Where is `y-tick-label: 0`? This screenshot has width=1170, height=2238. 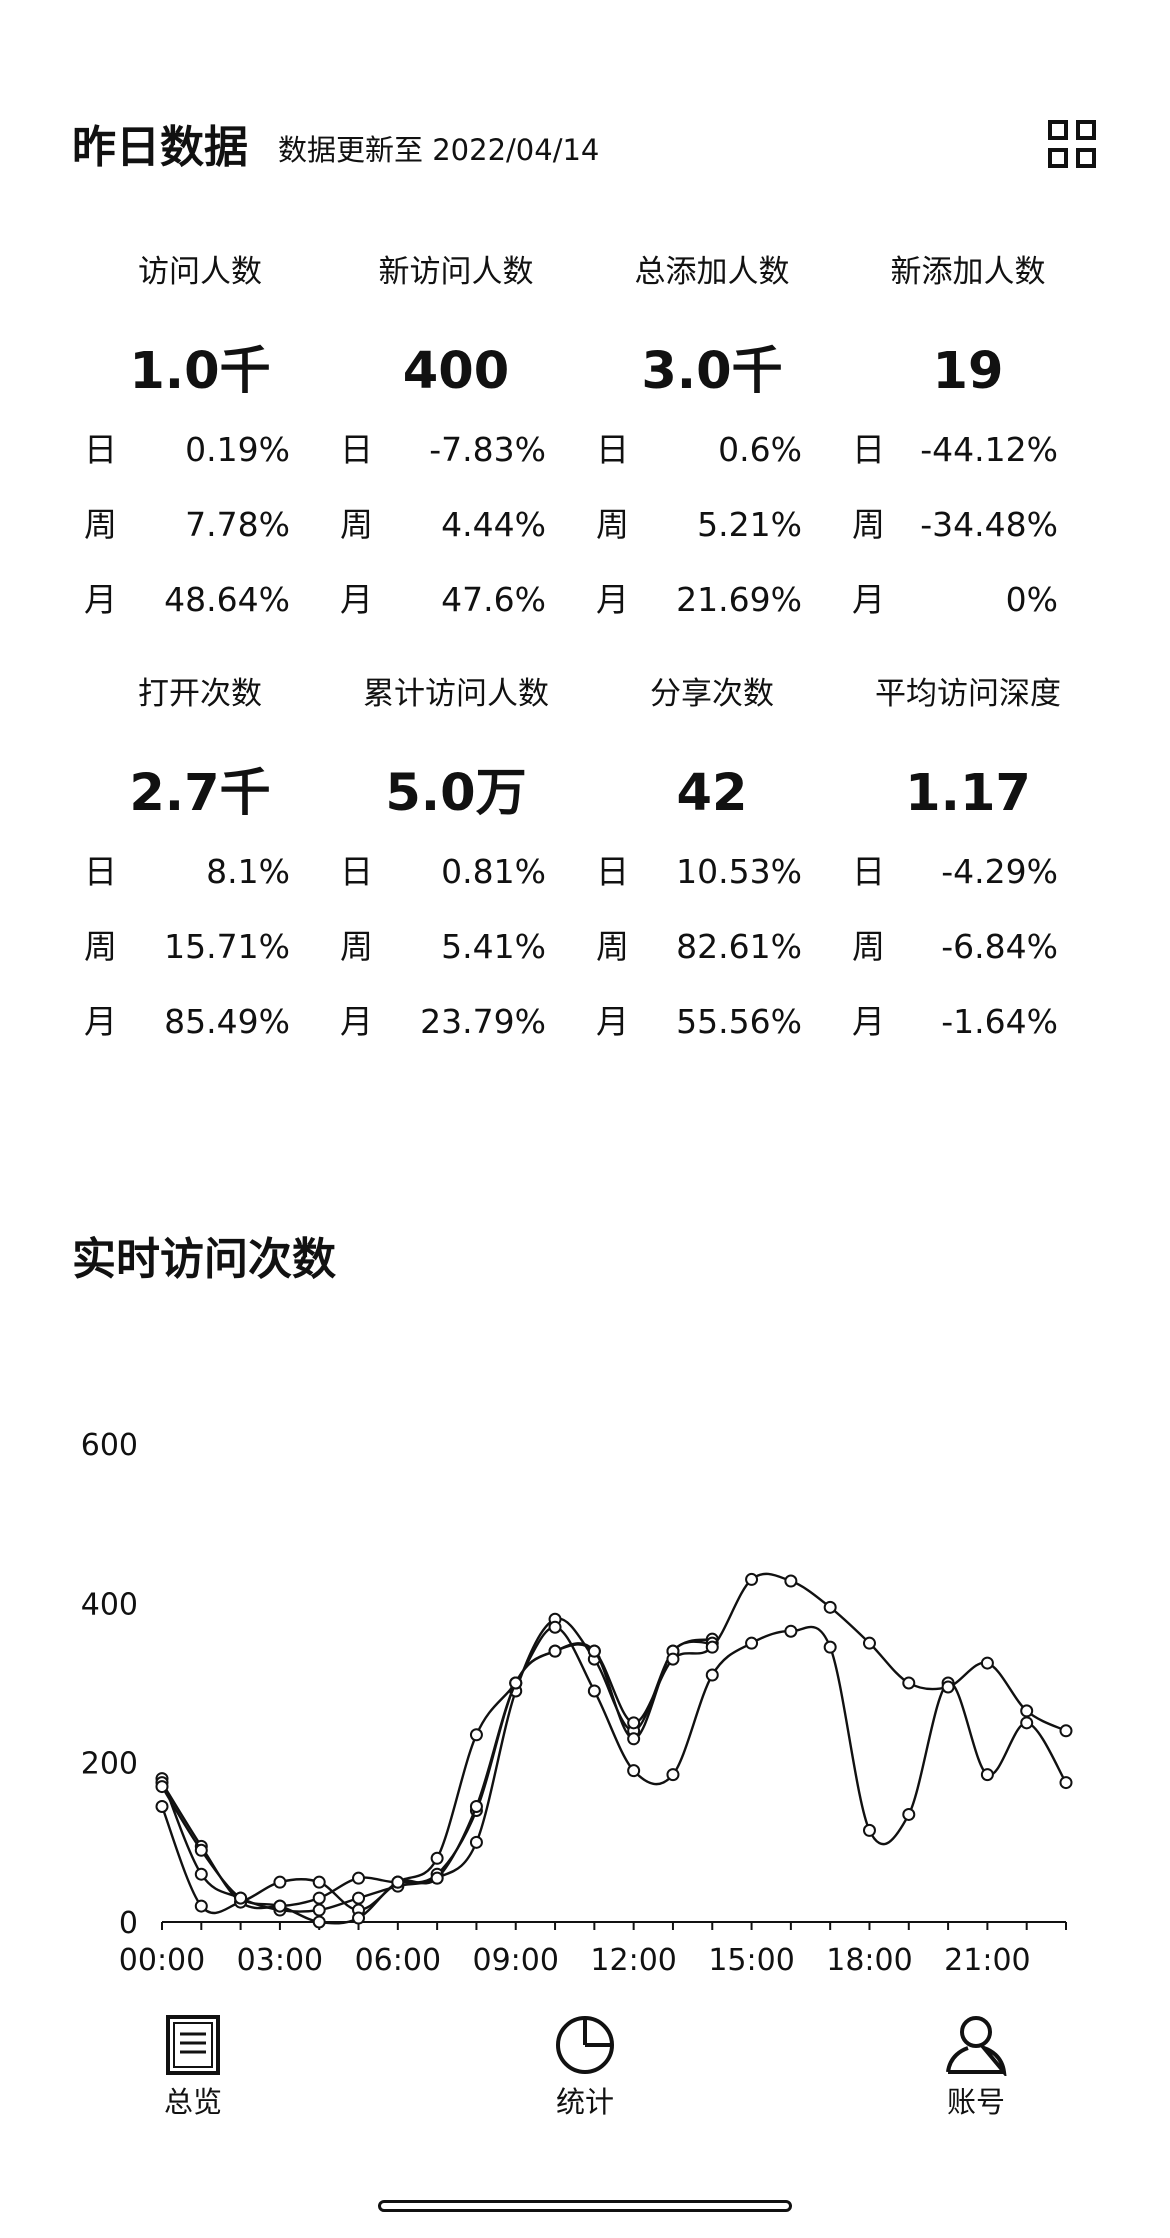
y-tick-label: 0 is located at coordinates (128, 1923).